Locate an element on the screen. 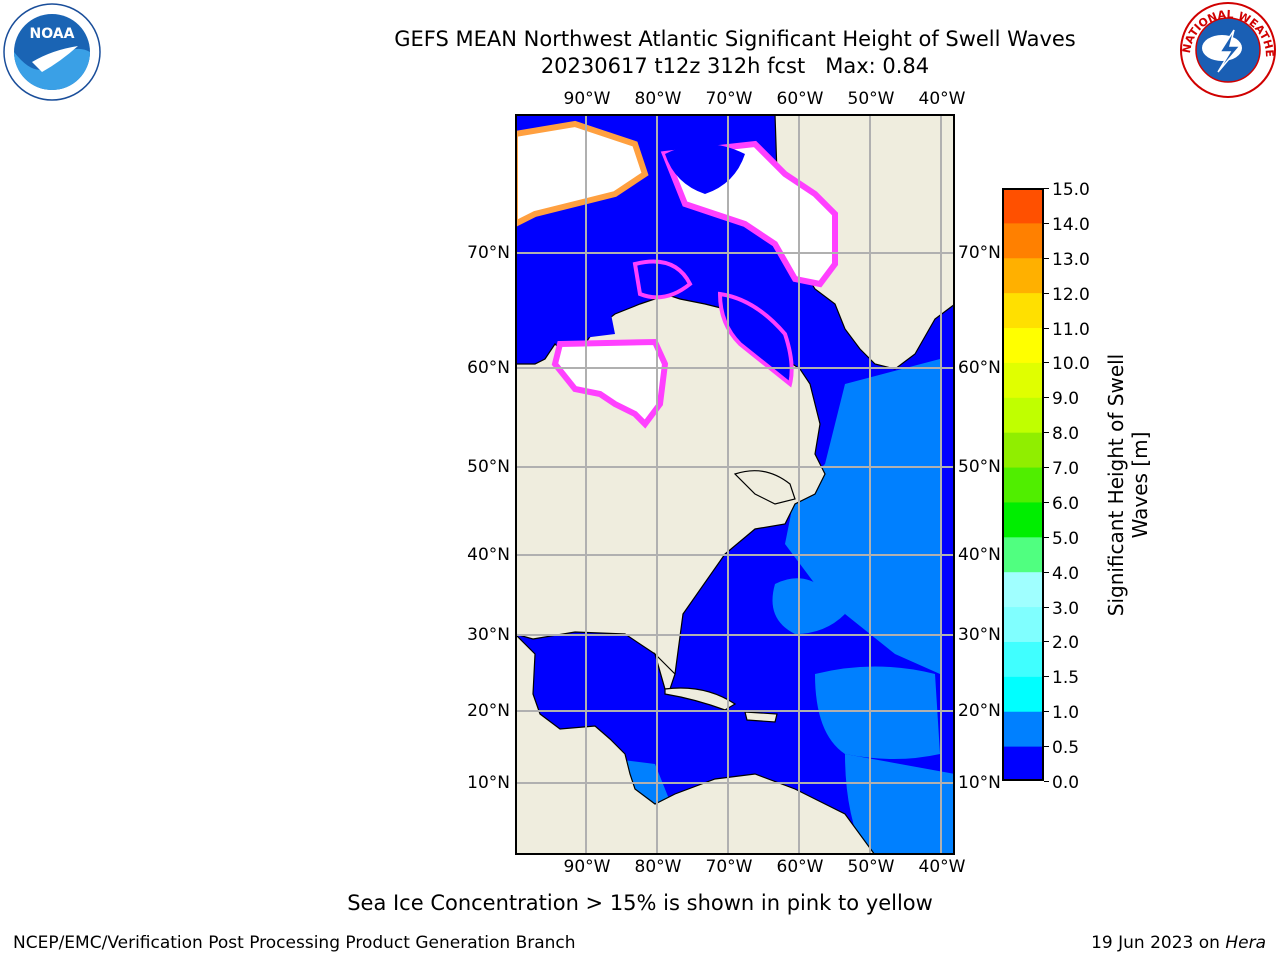 The image size is (1280, 960). lon-label-bottom: 90°W is located at coordinates (587, 867).